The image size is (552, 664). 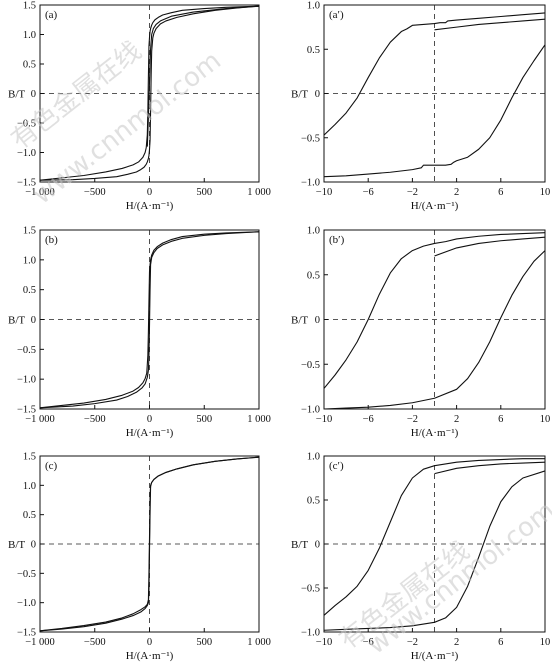 What do you see at coordinates (51, 15) in the screenshot?
I see `panel-label: (a)` at bounding box center [51, 15].